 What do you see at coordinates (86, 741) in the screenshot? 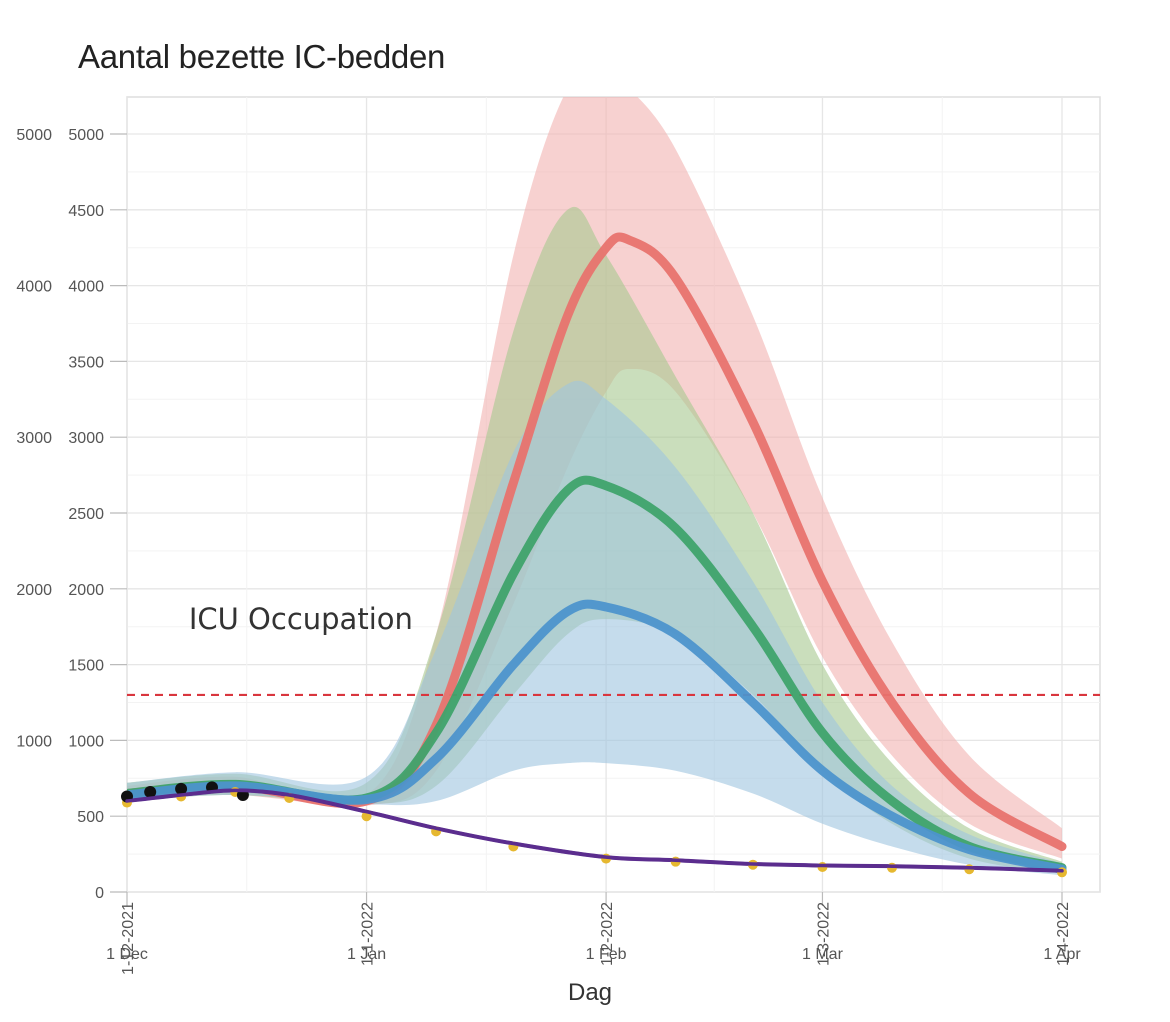
I see `y-tick-label: 1000` at bounding box center [86, 741].